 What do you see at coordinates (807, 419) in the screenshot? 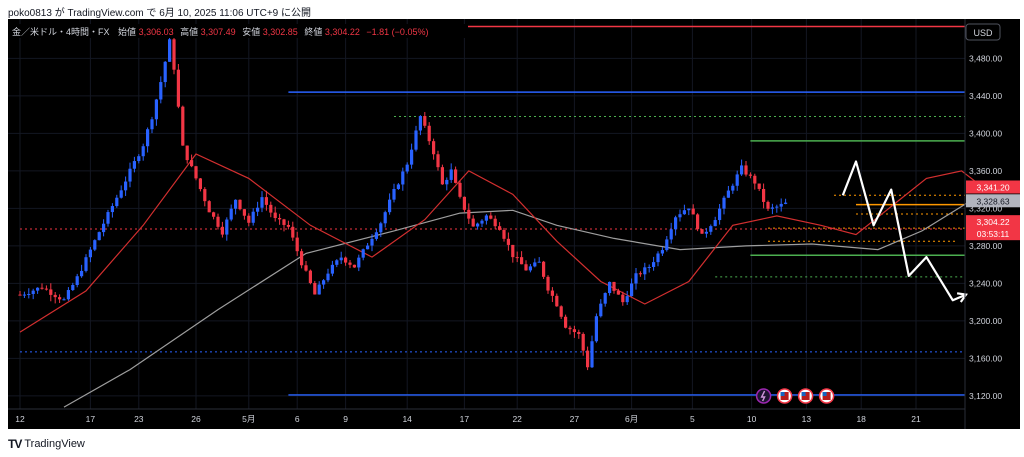
I see `x-tick-label: 13` at bounding box center [807, 419].